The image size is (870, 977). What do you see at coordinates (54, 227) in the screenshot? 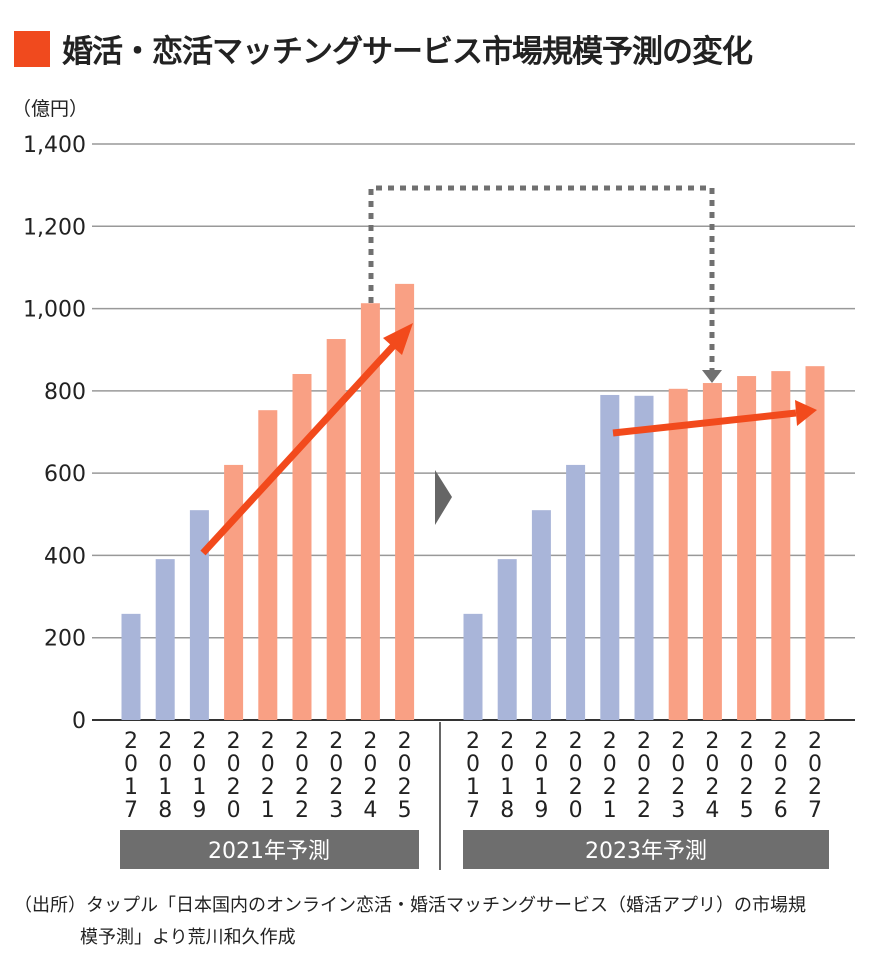
I see `y-tick-label: 1,200` at bounding box center [54, 227].